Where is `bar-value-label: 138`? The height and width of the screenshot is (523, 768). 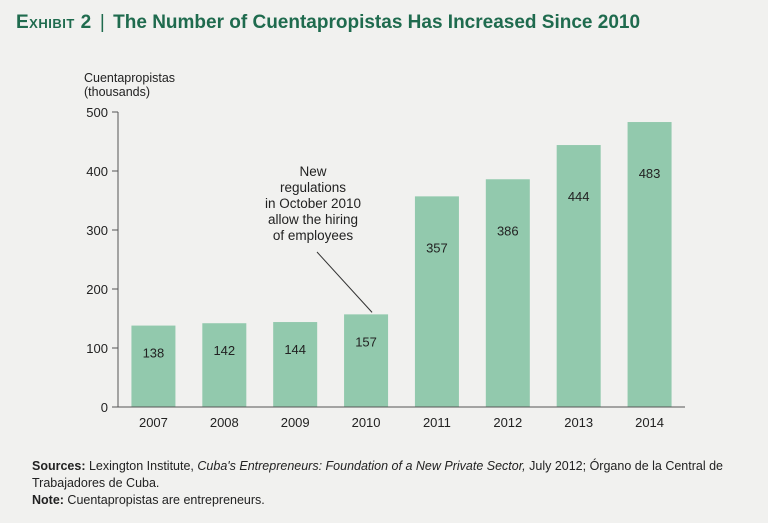
bar-value-label: 138 is located at coordinates (154, 353).